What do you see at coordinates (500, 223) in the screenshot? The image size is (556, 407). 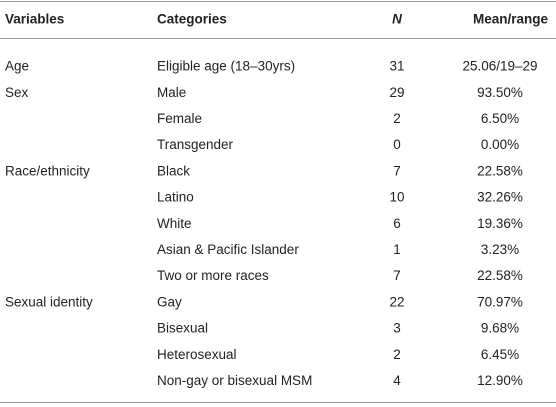 I see `cell: 19.36%` at bounding box center [500, 223].